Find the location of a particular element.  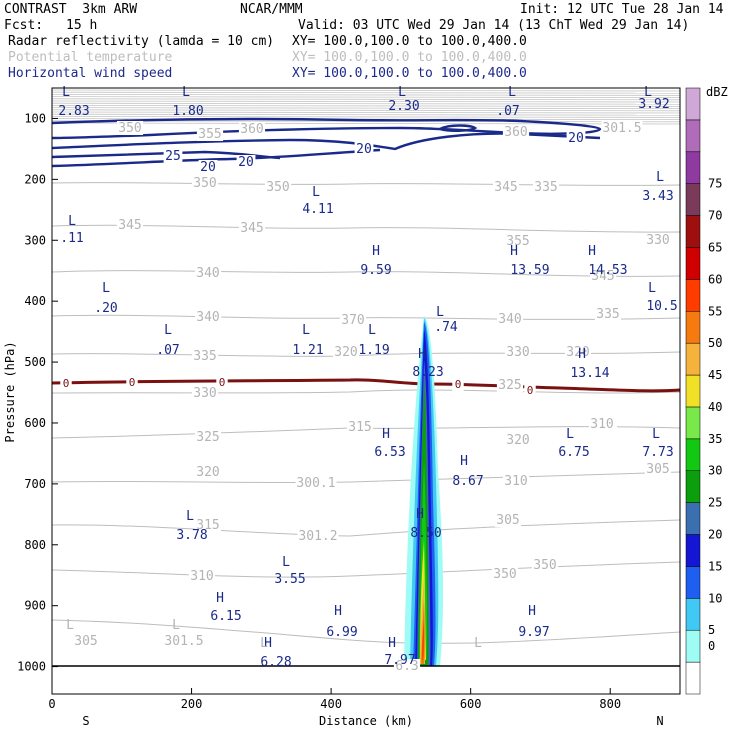

extremum-value: 9.59 is located at coordinates (375, 270).